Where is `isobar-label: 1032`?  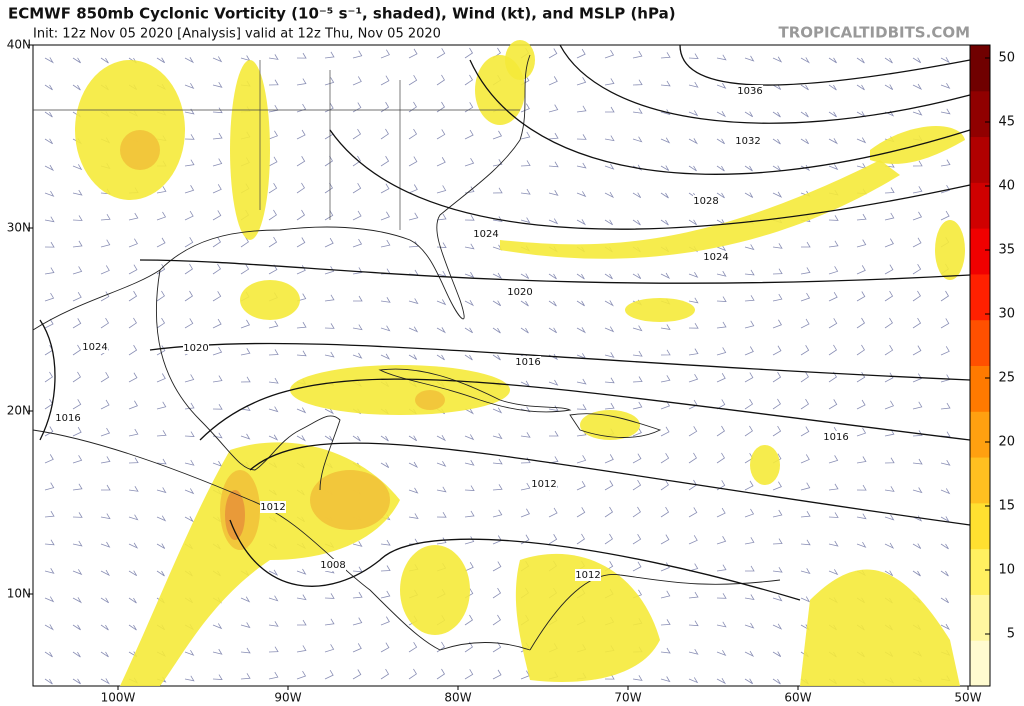
isobar-label: 1032 is located at coordinates (747, 141).